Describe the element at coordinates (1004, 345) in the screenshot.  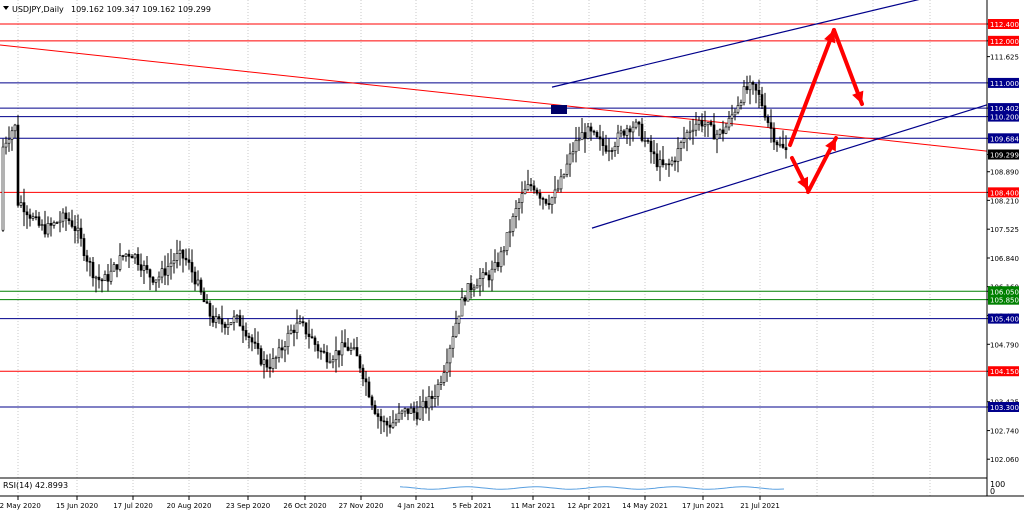
I see `price-label: 104.790` at that location.